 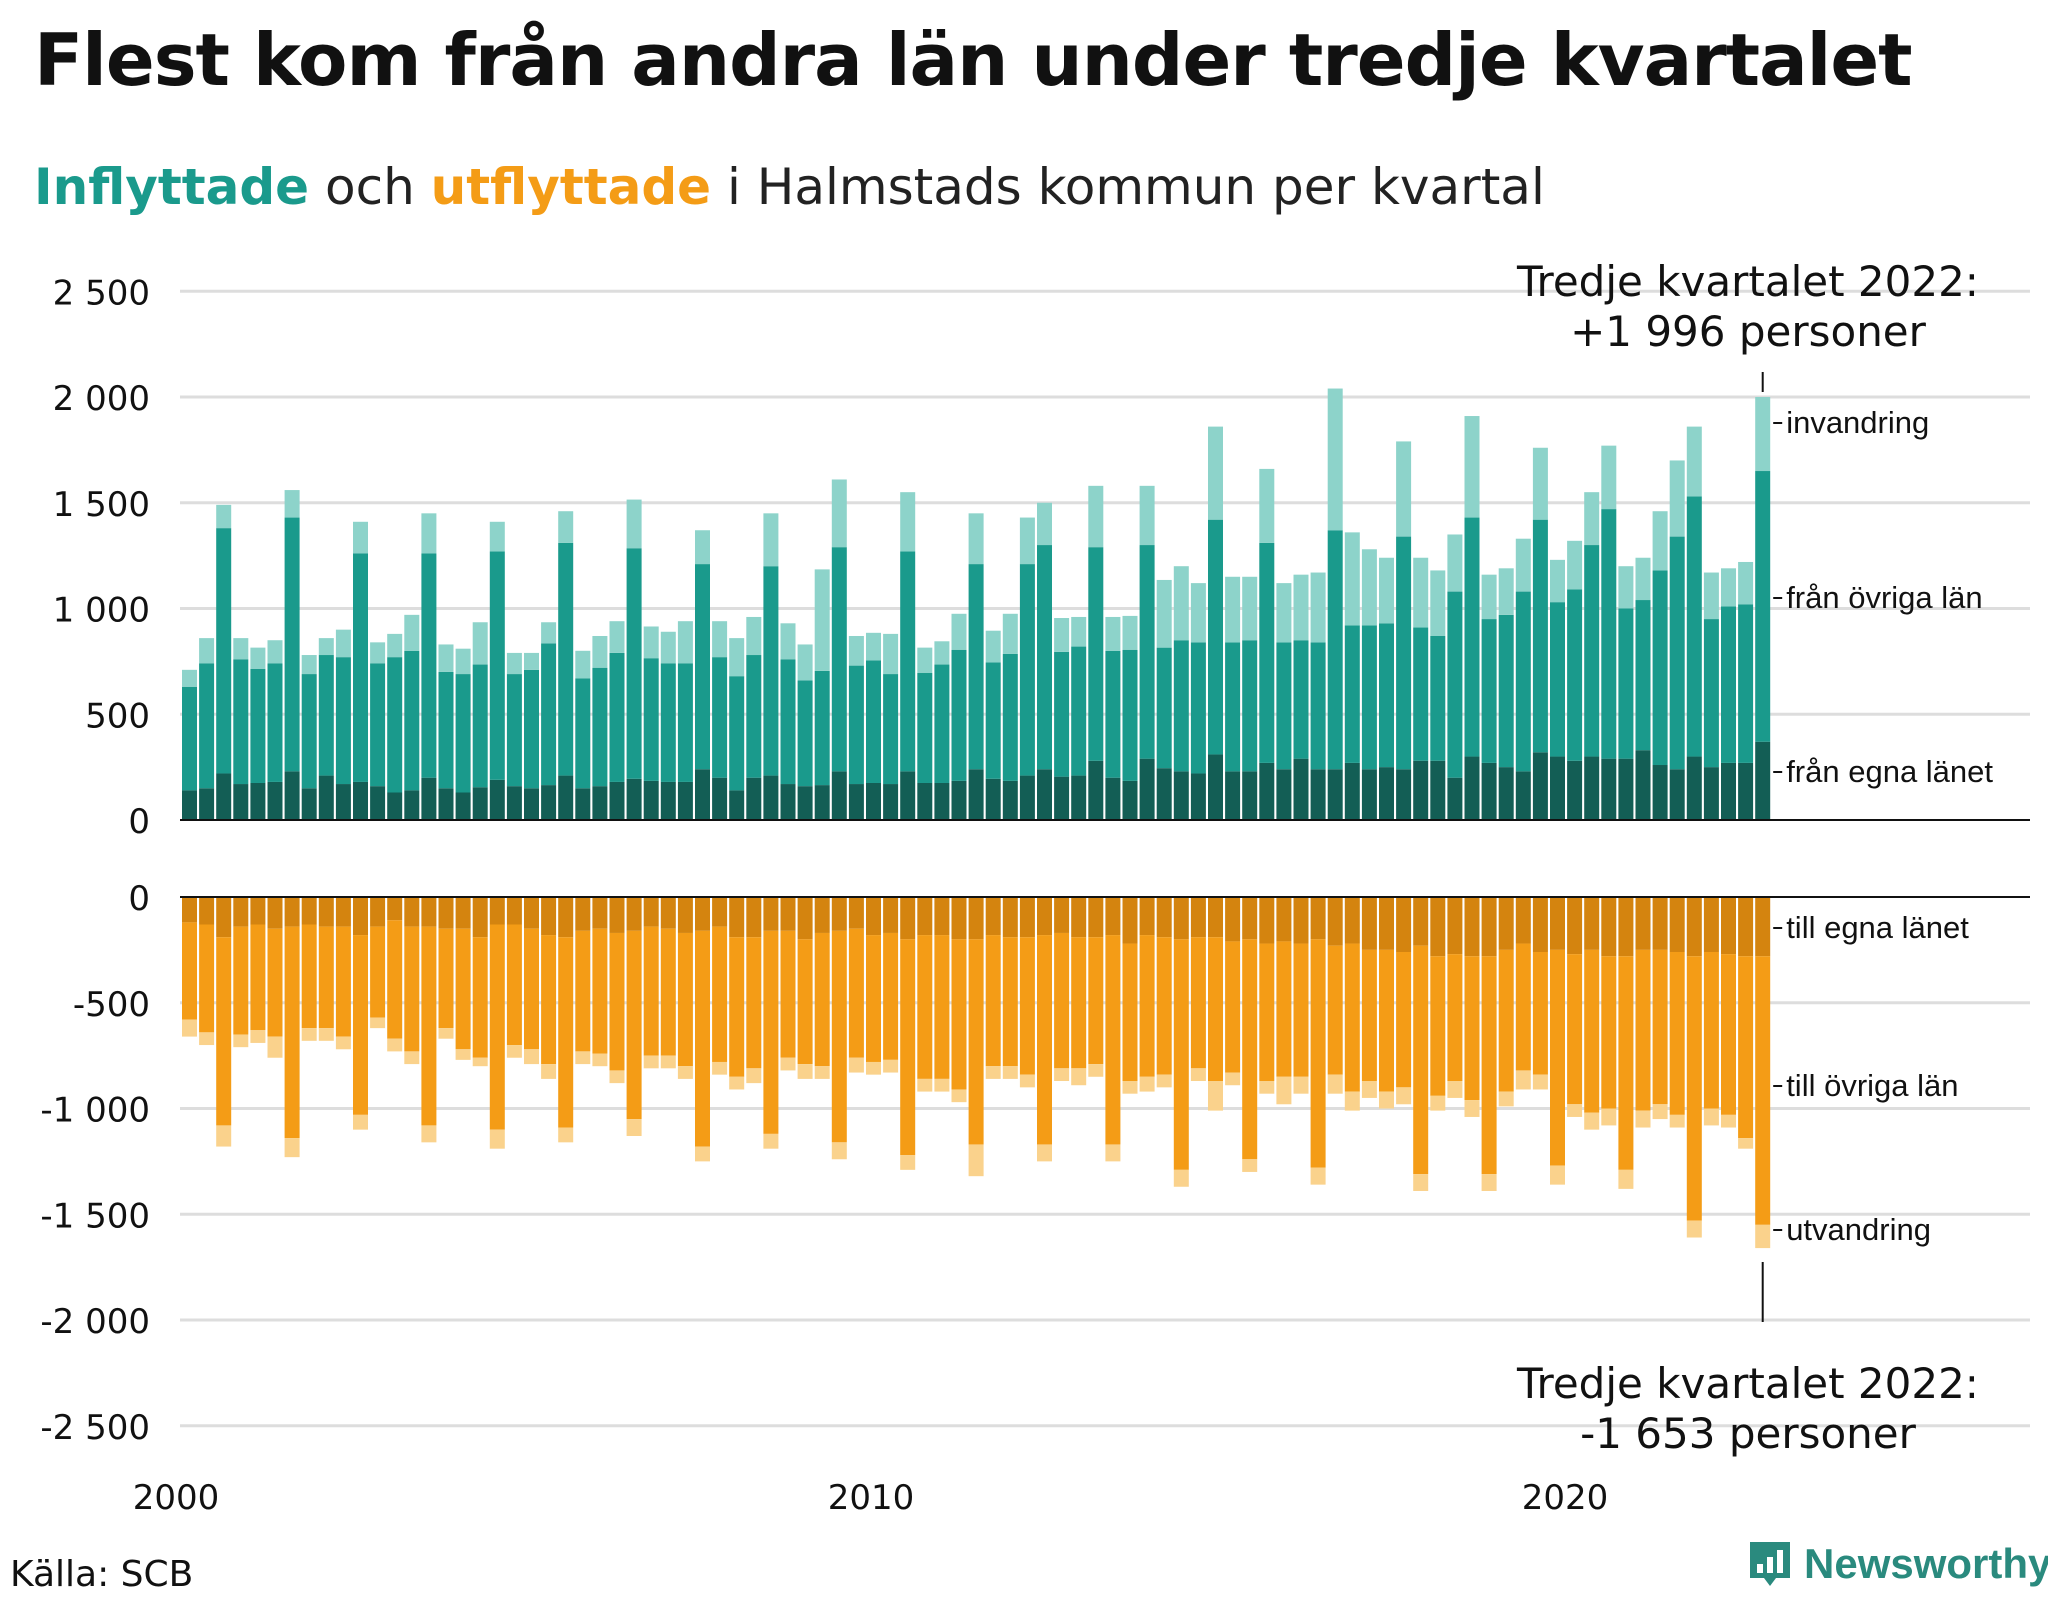 I want to click on annotation-bottom-line2: -1 653 personer, so click(x=1748, y=1433).